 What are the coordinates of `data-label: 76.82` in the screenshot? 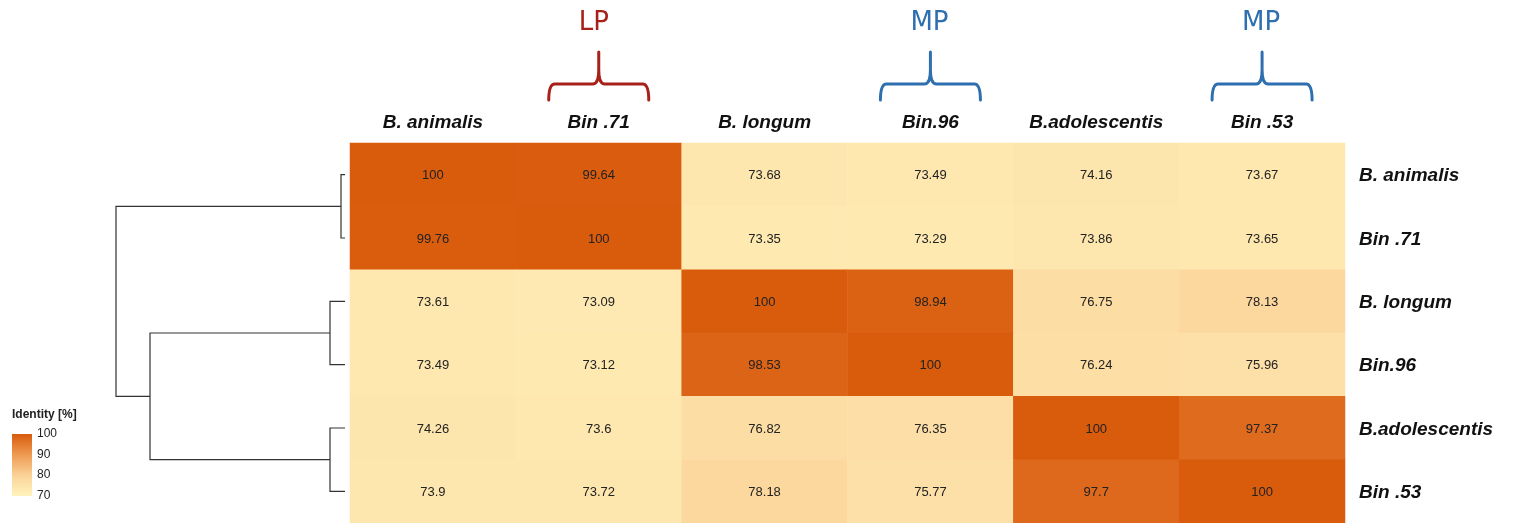 It's located at (764, 428).